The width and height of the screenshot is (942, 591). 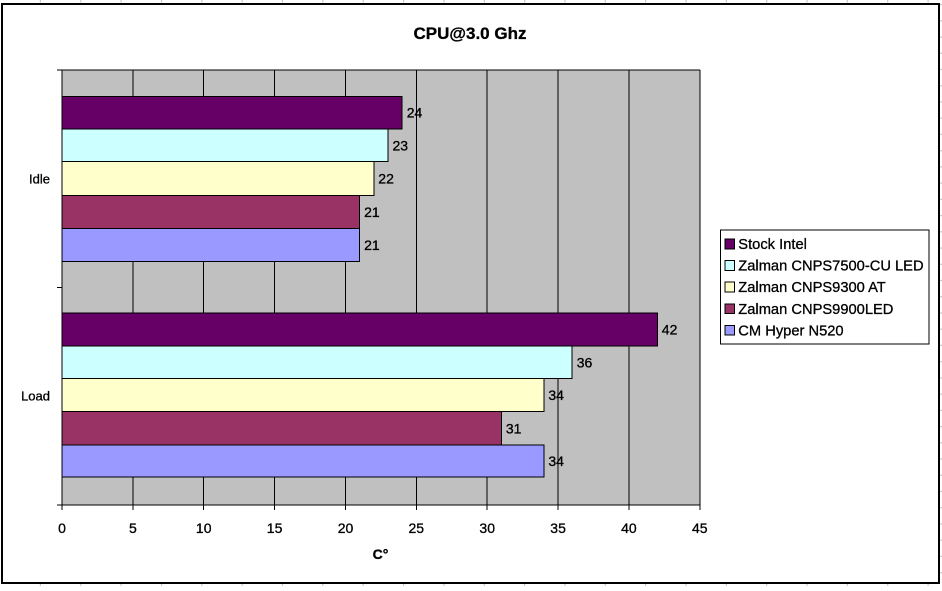 What do you see at coordinates (812, 288) in the screenshot?
I see `svg-text: Zalman CNPS9300 AT` at bounding box center [812, 288].